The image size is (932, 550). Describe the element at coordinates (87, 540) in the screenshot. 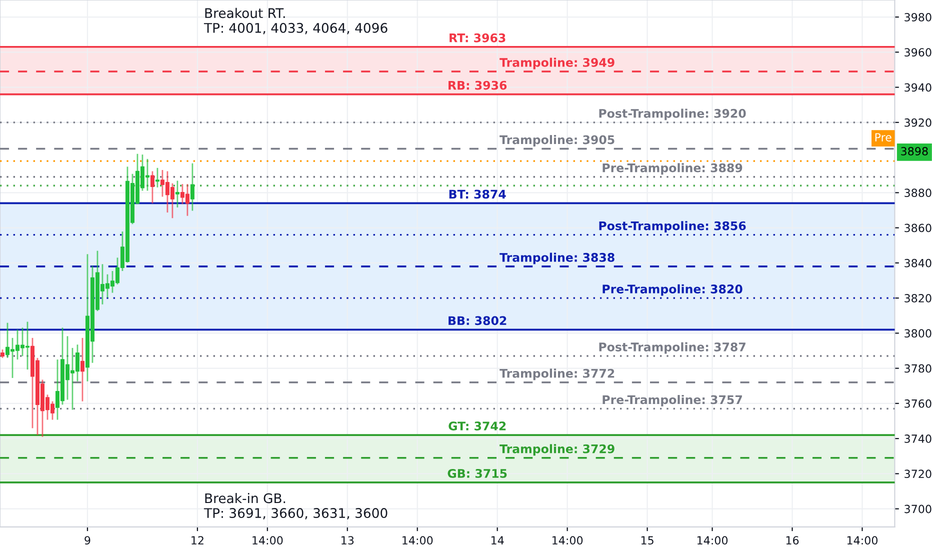

I see `x-tick-label: 9` at that location.